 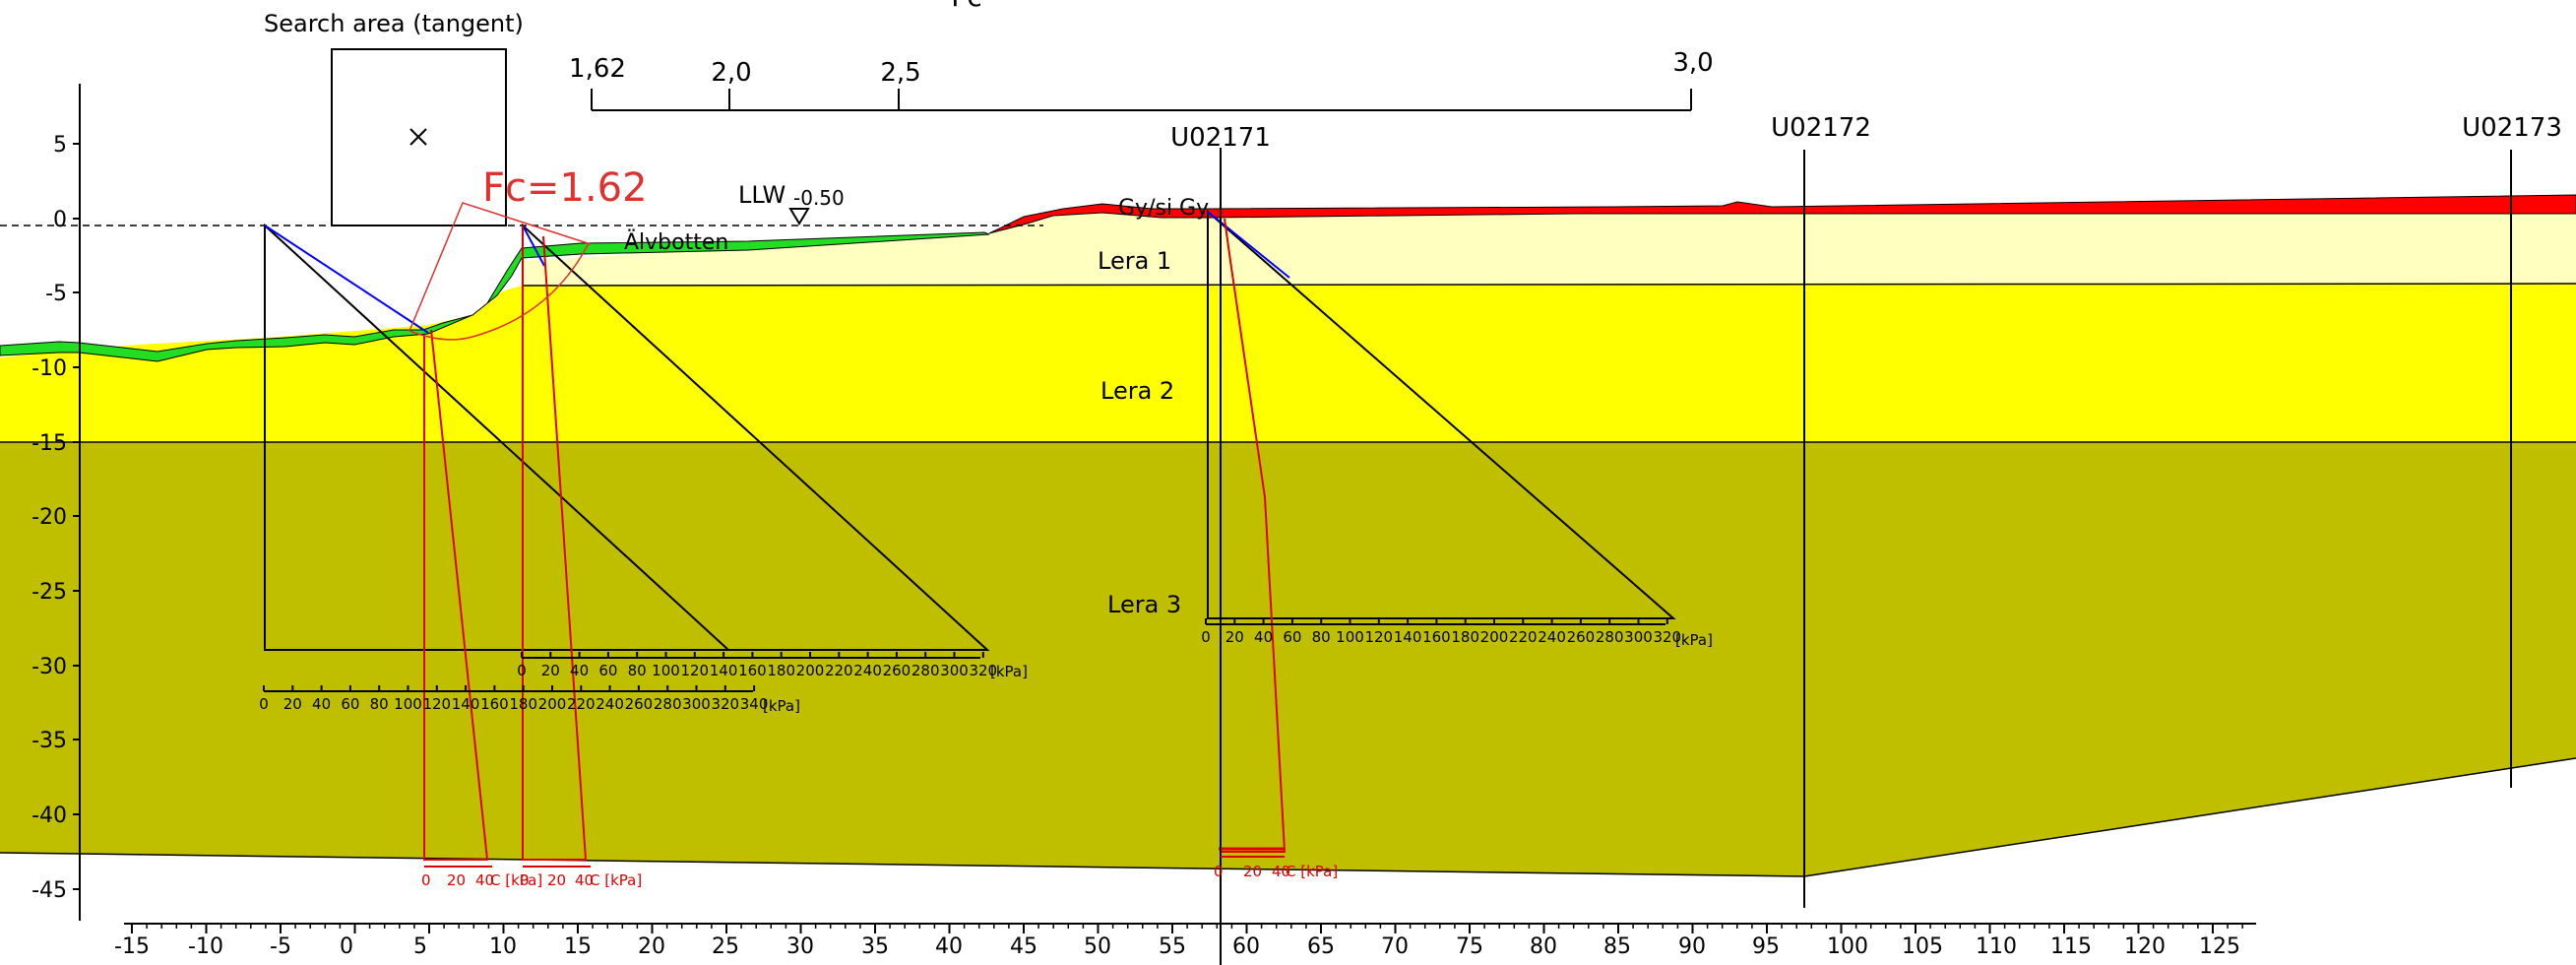 I want to click on lera2-label: Lera 2, so click(x=1137, y=391).